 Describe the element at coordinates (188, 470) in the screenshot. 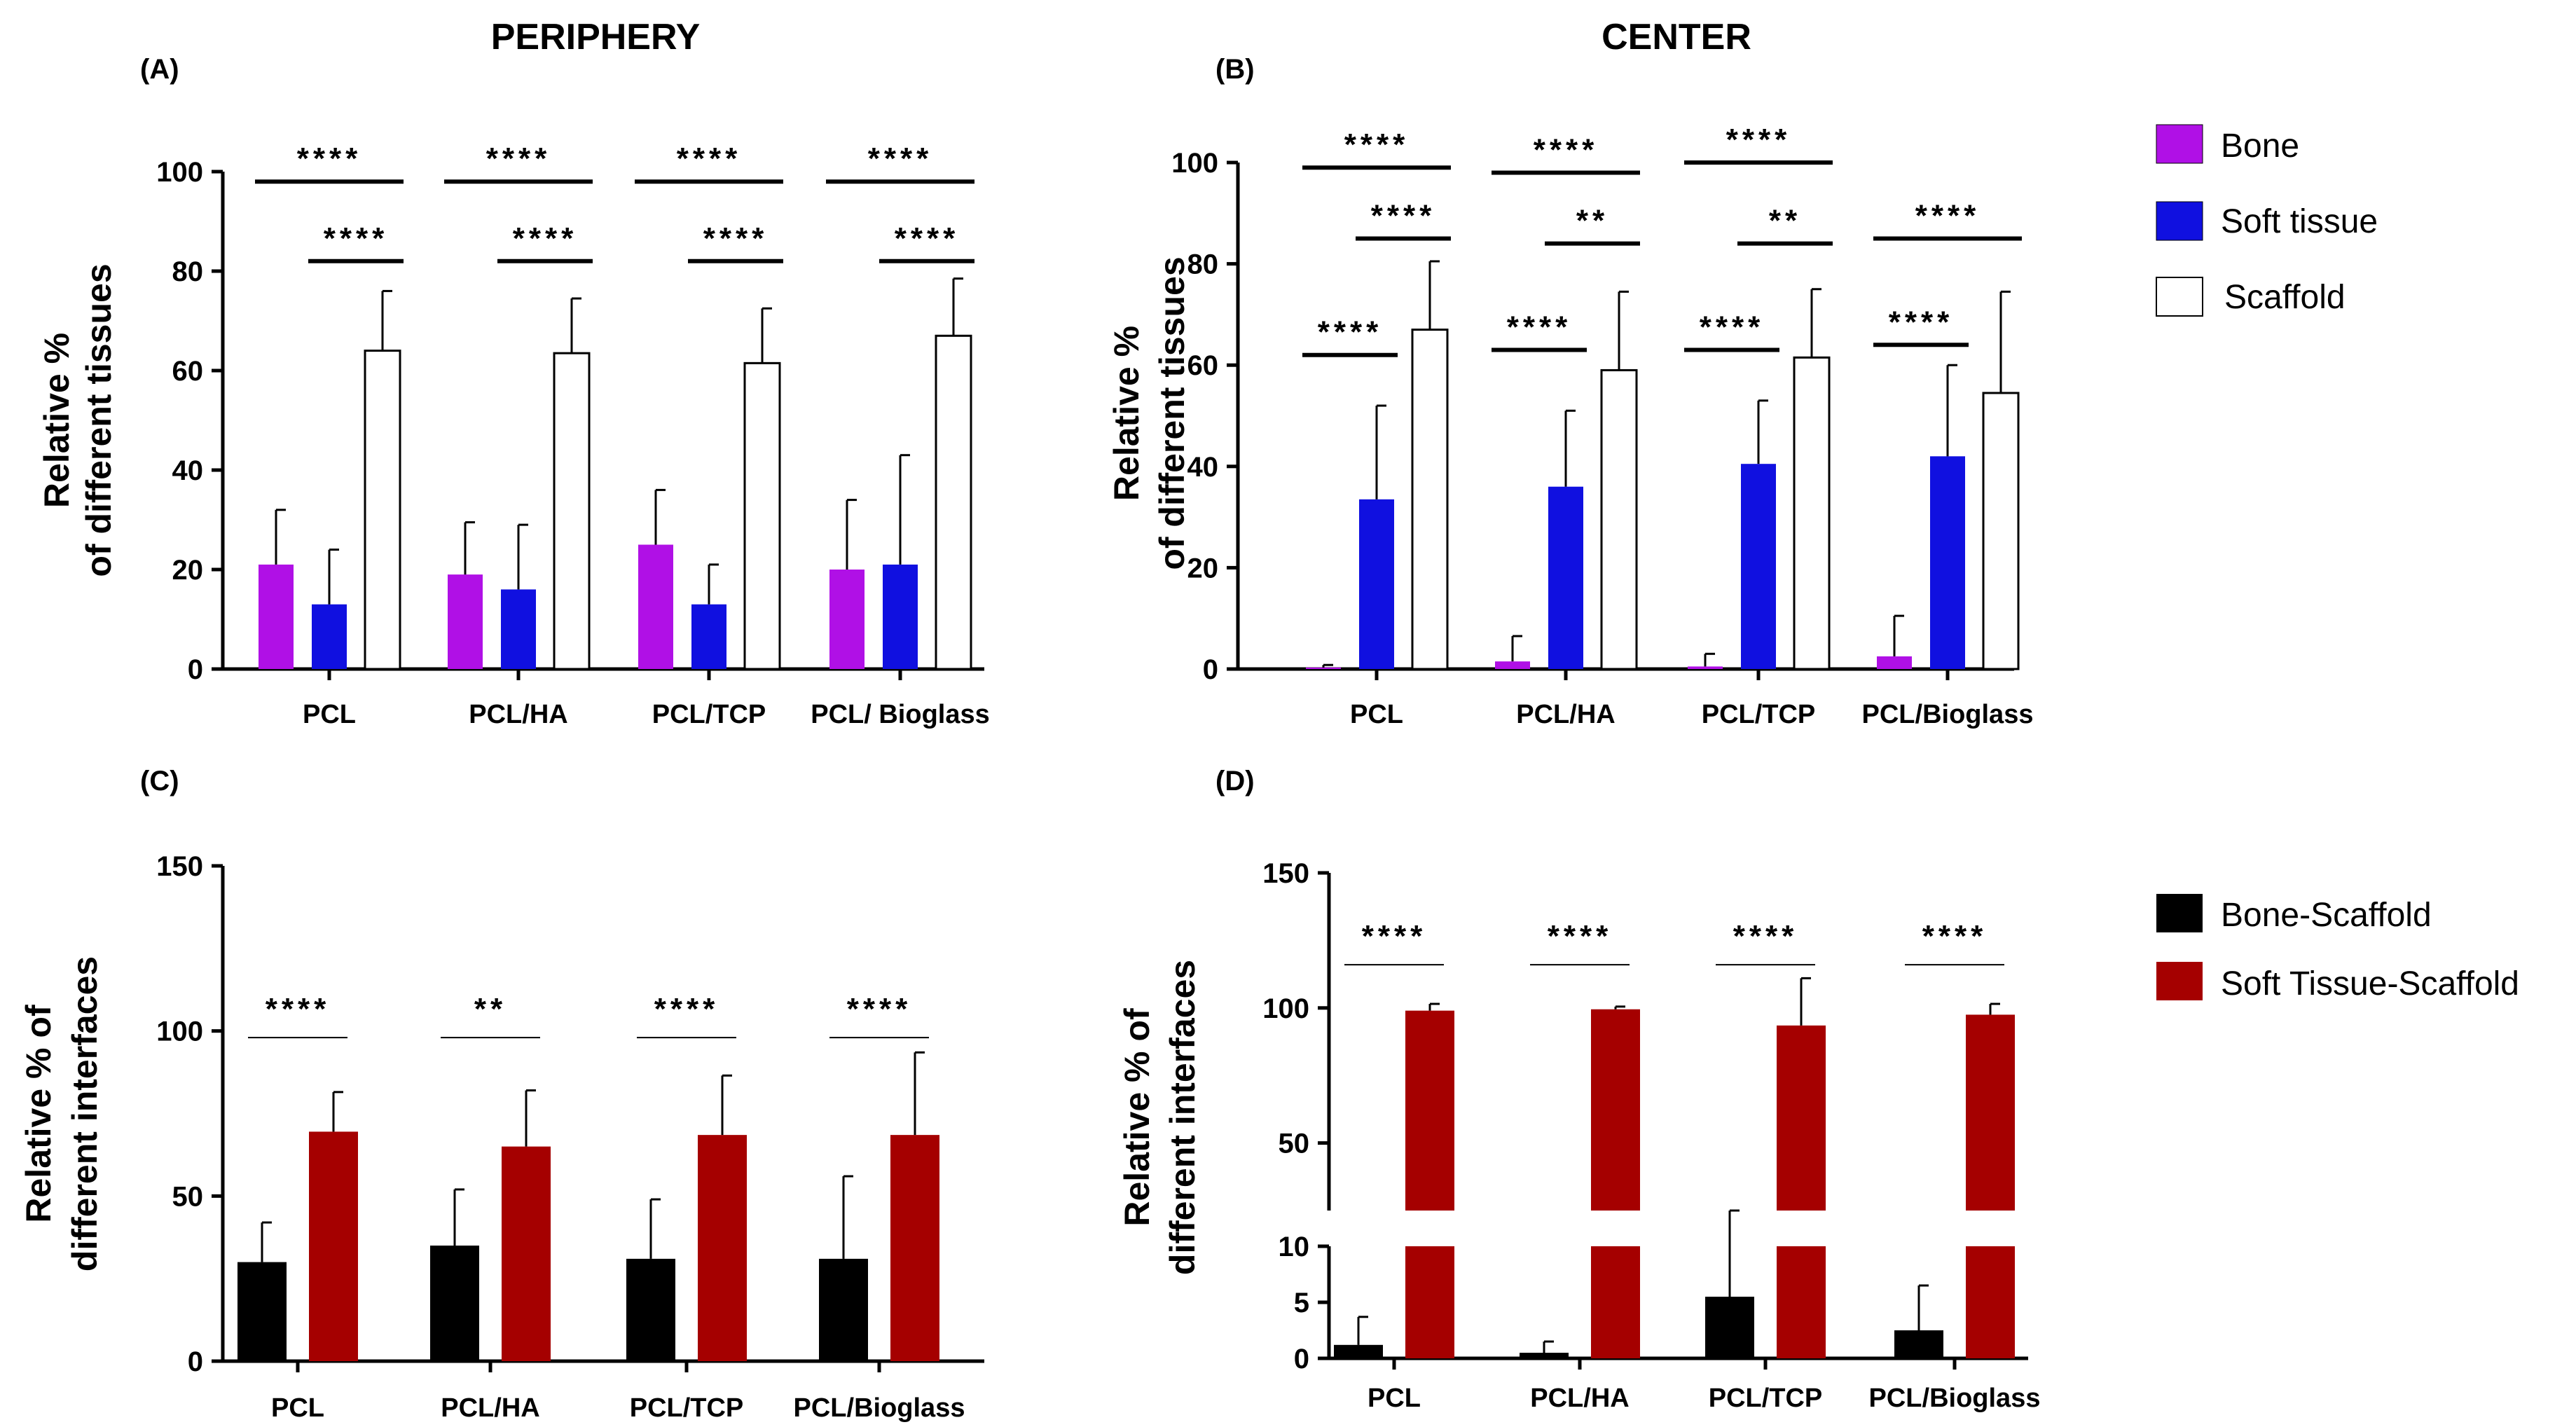

I see `y-tick-label: 40` at that location.